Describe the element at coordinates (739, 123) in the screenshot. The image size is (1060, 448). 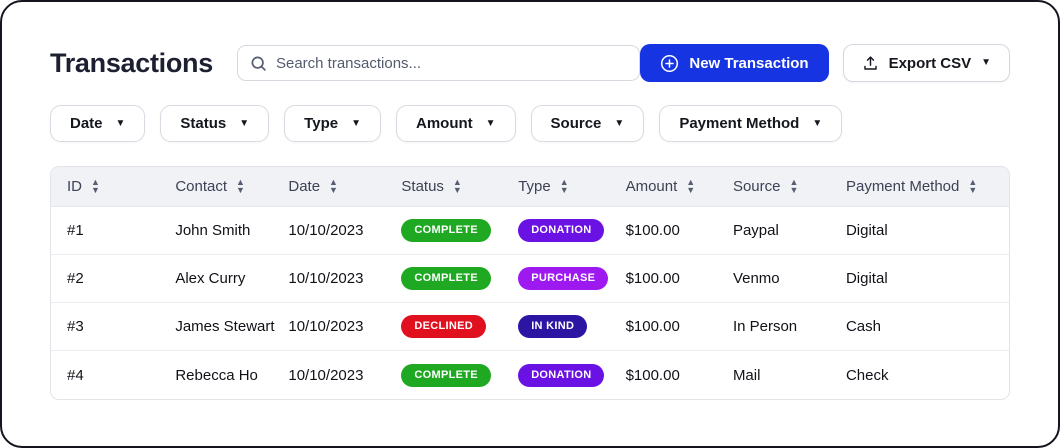
I see `filter-label: Payment Method` at that location.